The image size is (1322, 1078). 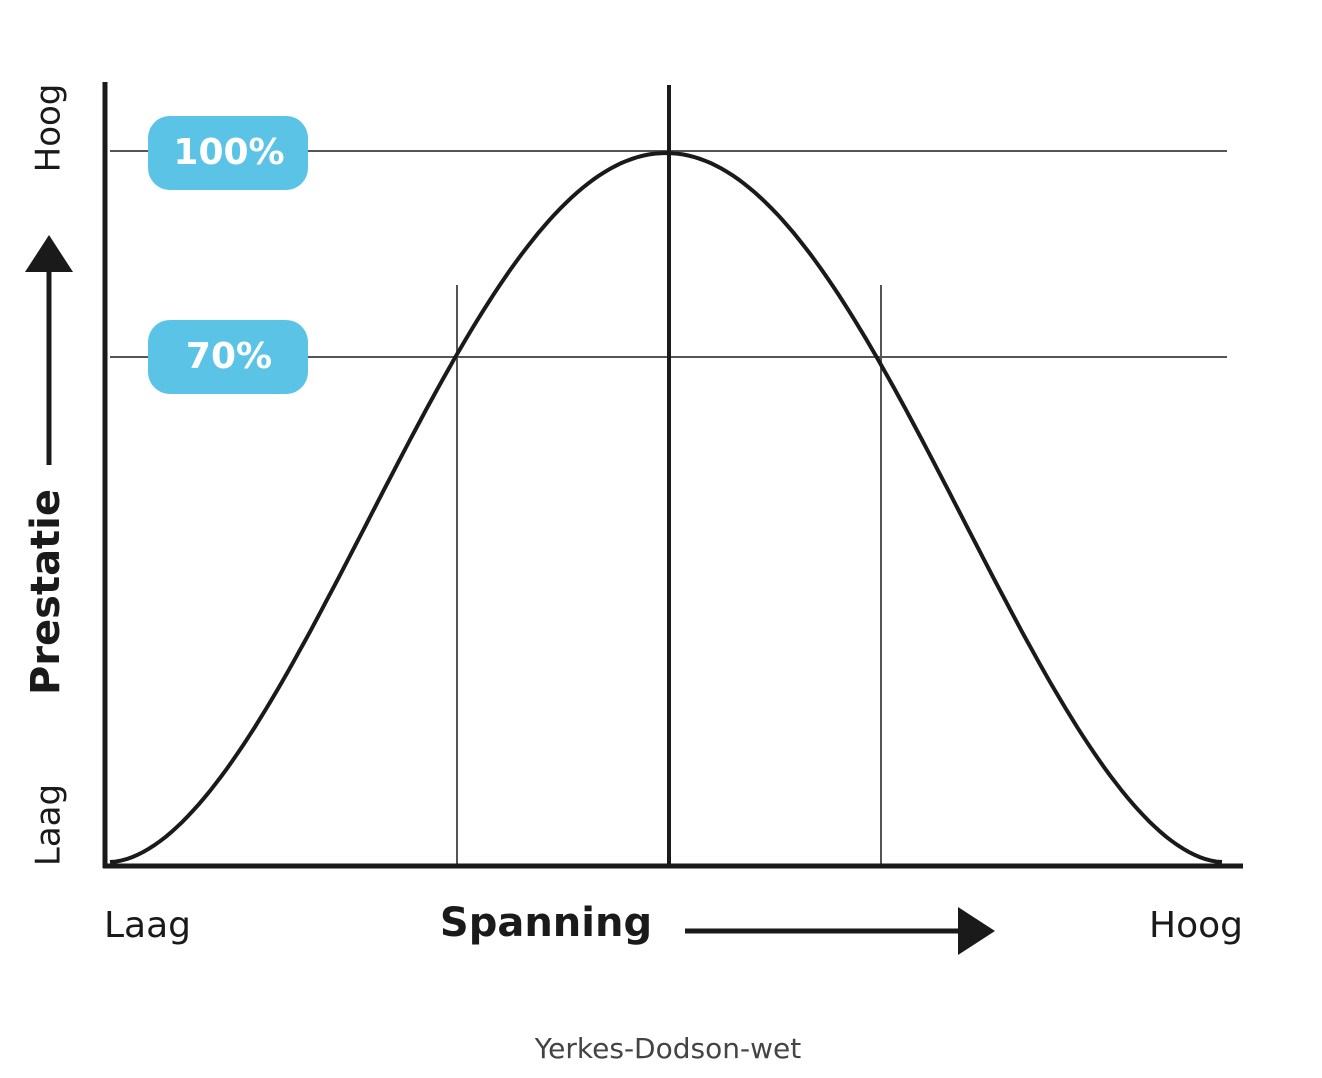 I want to click on x-axis-title: Spanning, so click(x=546, y=923).